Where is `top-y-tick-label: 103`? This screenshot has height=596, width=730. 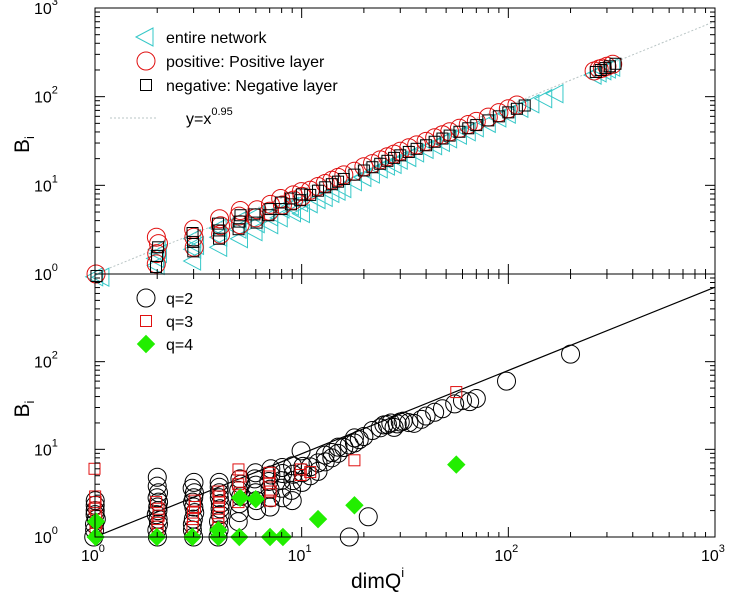
top-y-tick-label: 103 is located at coordinates (46, 9).